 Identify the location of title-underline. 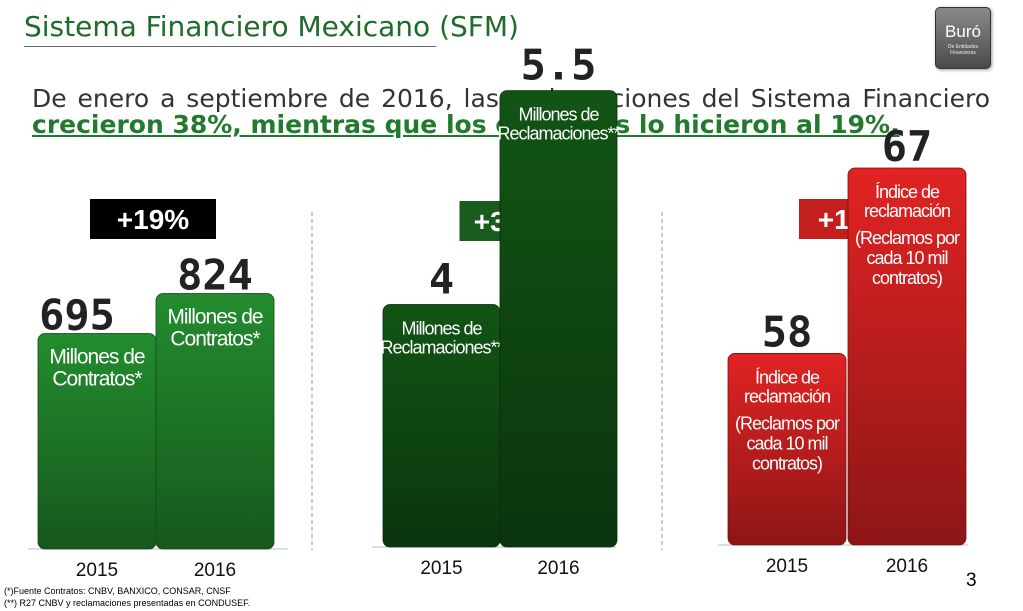
(230, 46).